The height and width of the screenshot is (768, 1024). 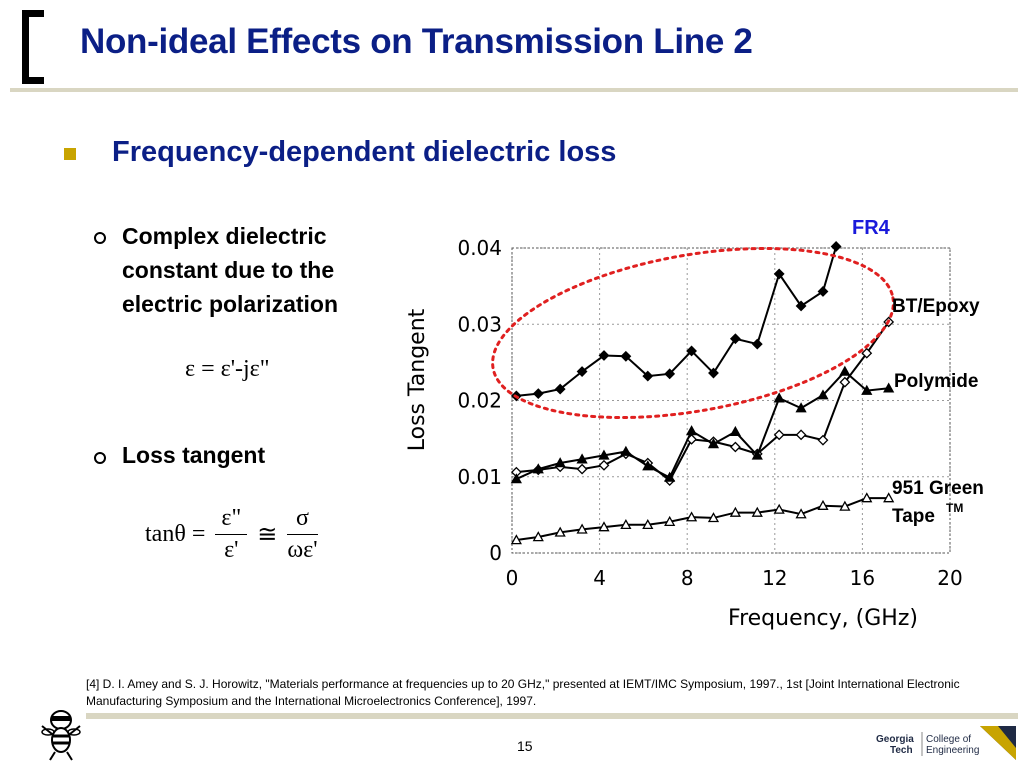 What do you see at coordinates (687, 578) in the screenshot?
I see `x-tick-label: 8` at bounding box center [687, 578].